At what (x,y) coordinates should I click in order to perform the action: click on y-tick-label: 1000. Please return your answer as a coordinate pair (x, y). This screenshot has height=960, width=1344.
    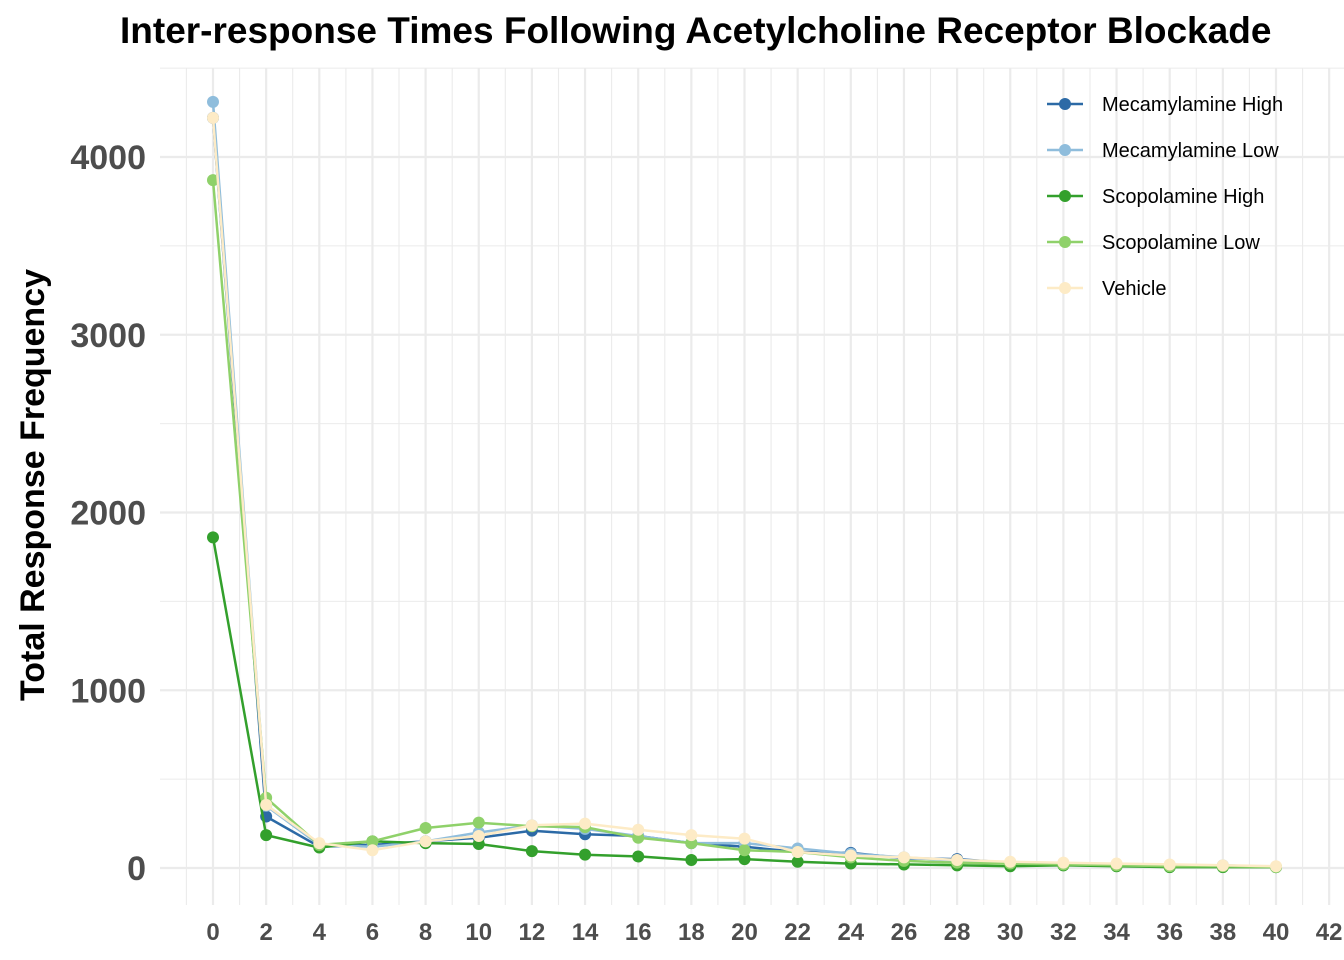
    Looking at the image, I should click on (108, 691).